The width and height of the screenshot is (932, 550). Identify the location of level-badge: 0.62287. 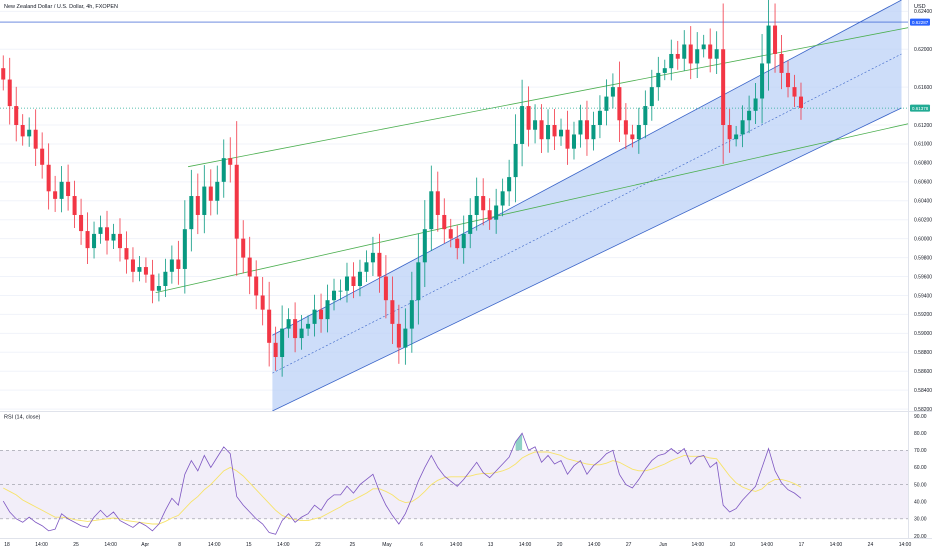
(920, 22).